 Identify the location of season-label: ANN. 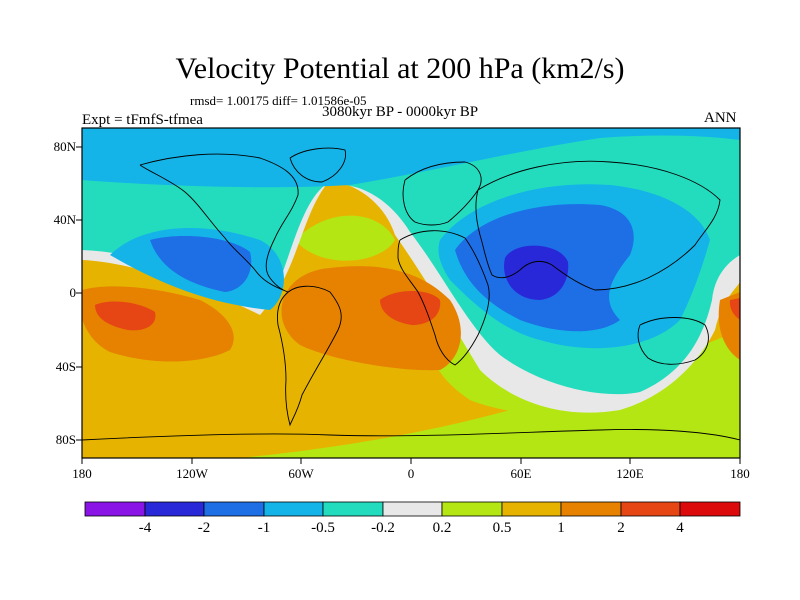
(720, 118).